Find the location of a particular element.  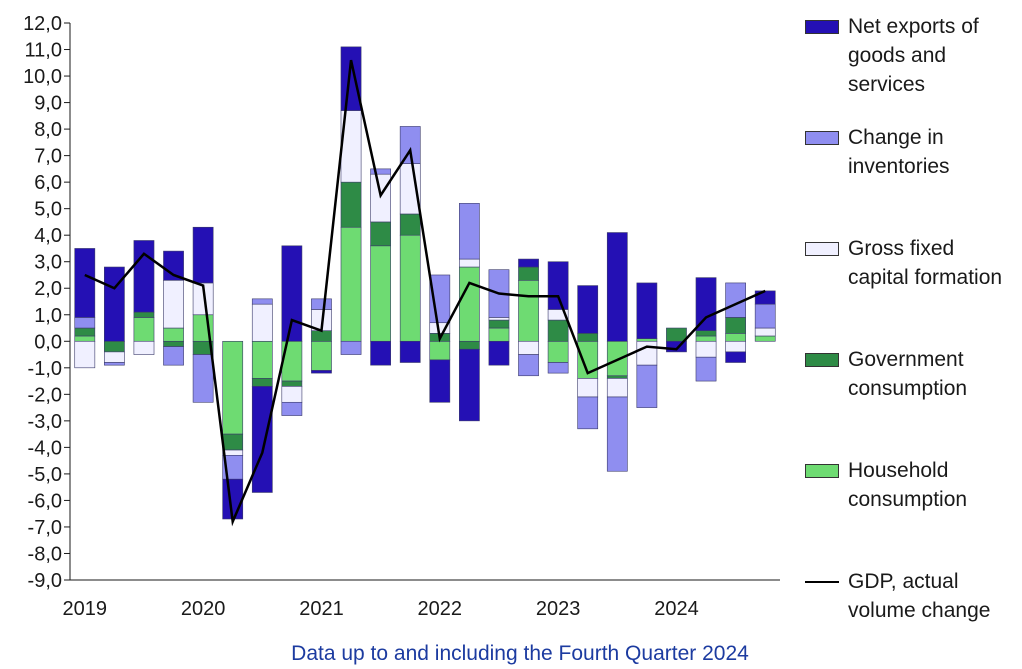

y-tick-label: -5,0 is located at coordinates (45, 475).